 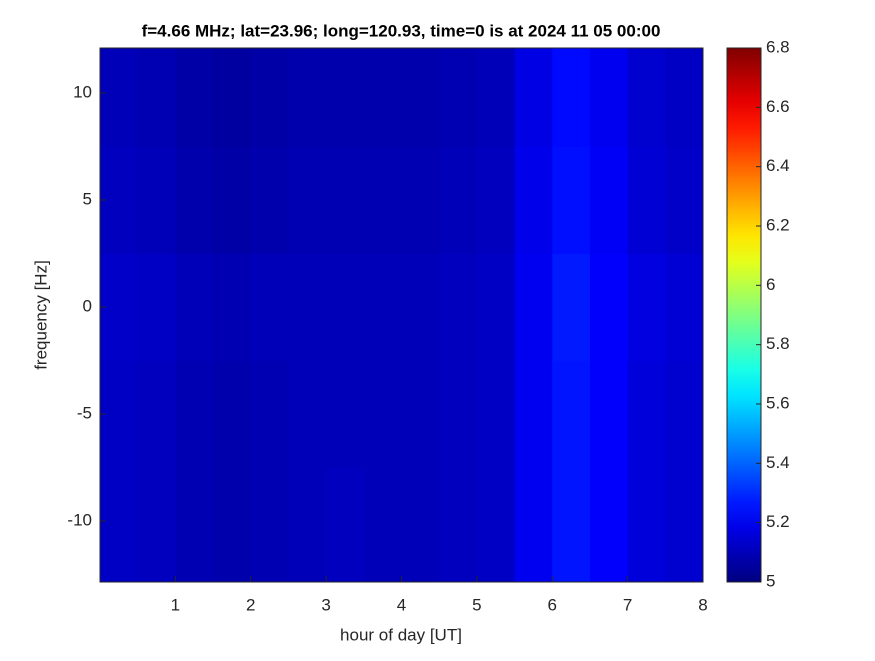 I want to click on x-tick-label: 4, so click(x=401, y=604).